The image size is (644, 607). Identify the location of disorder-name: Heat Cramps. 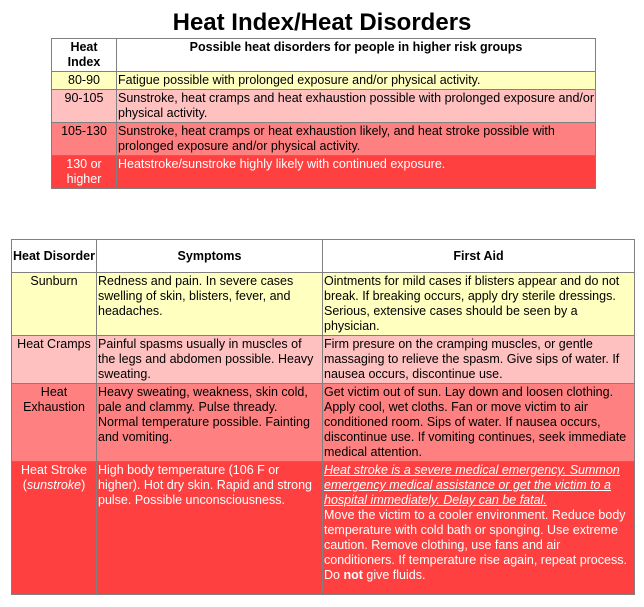
(54, 359).